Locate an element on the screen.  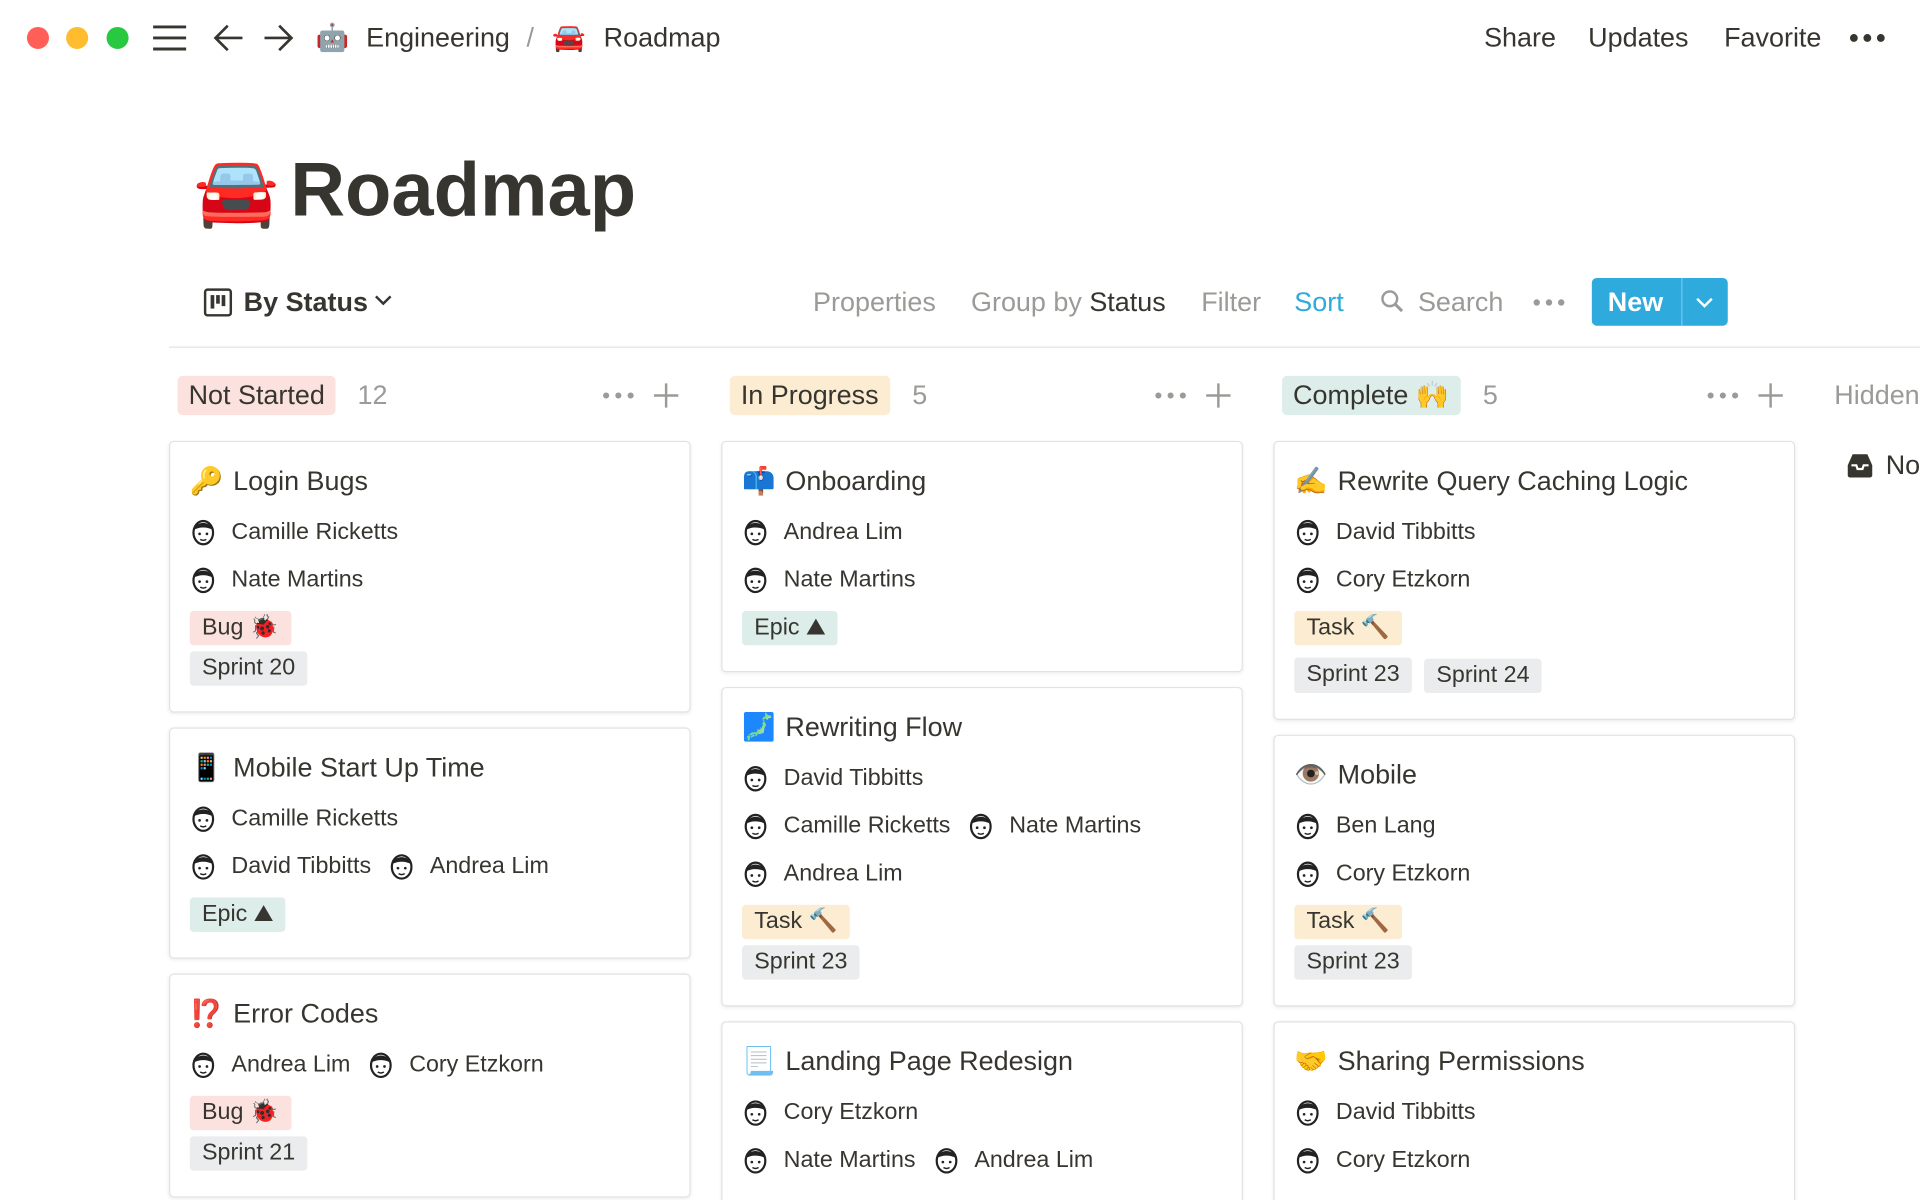
card-icon: ⁉️ is located at coordinates (206, 1013).